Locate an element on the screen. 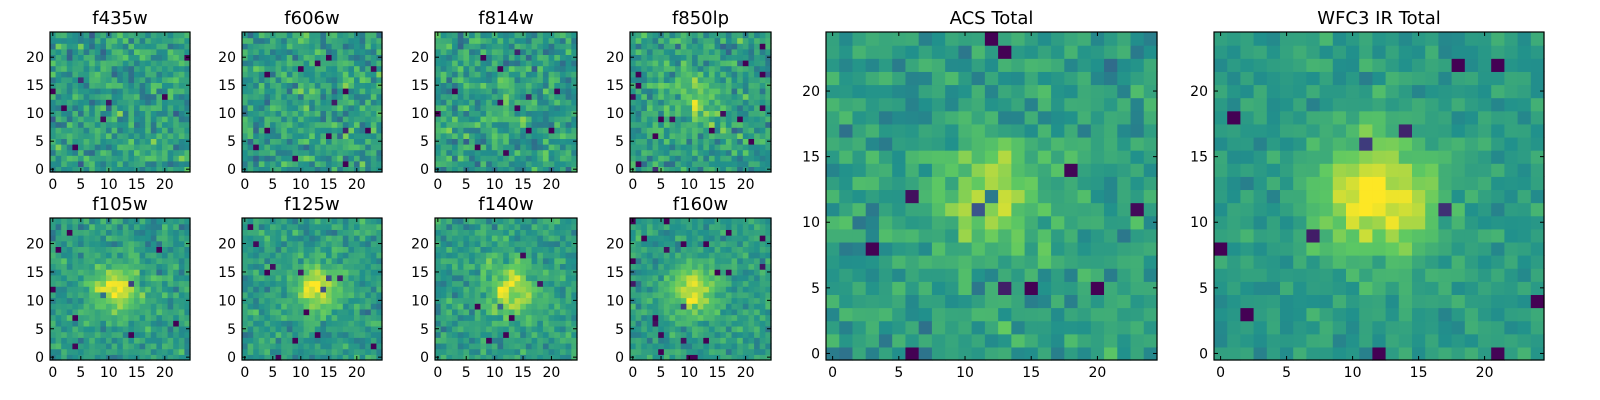 Image resolution: width=1600 pixels, height=400 pixels. y-tick-label: 5 is located at coordinates (231, 330).